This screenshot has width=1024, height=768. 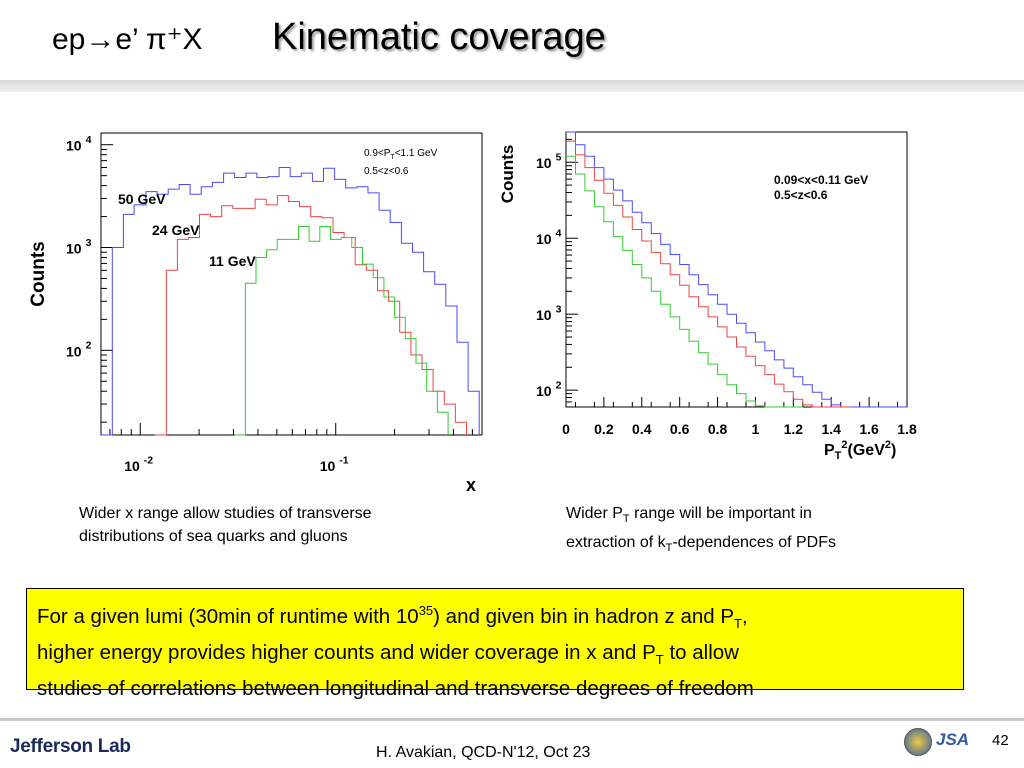 What do you see at coordinates (512, 719) in the screenshot?
I see `footer-divider` at bounding box center [512, 719].